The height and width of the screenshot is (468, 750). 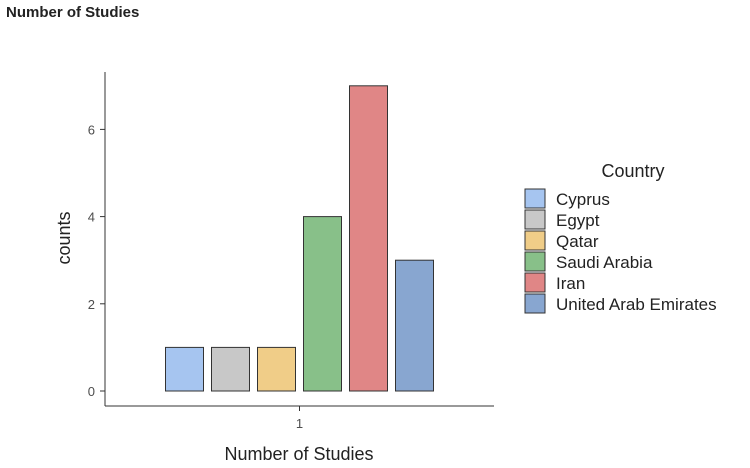 I want to click on legend-title: Country, so click(x=632, y=171).